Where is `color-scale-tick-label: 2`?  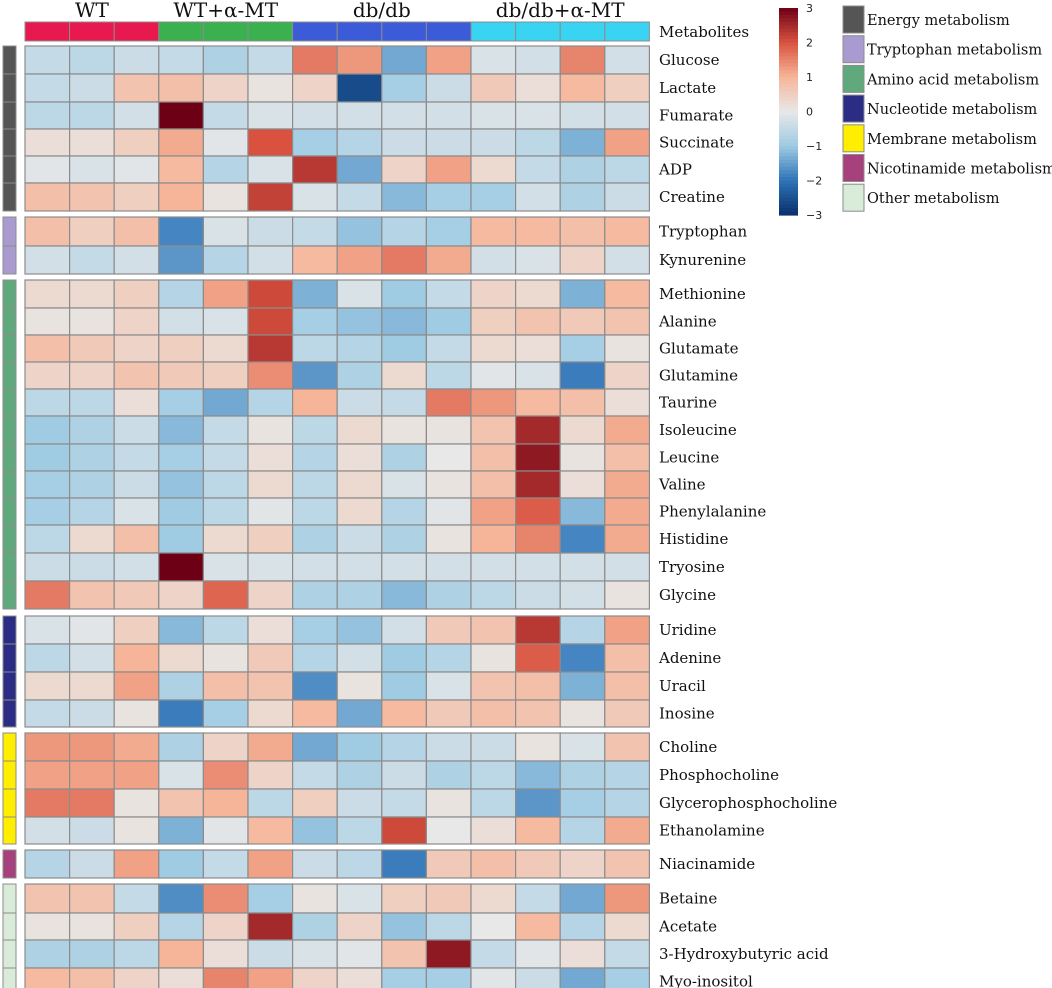 color-scale-tick-label: 2 is located at coordinates (809, 43).